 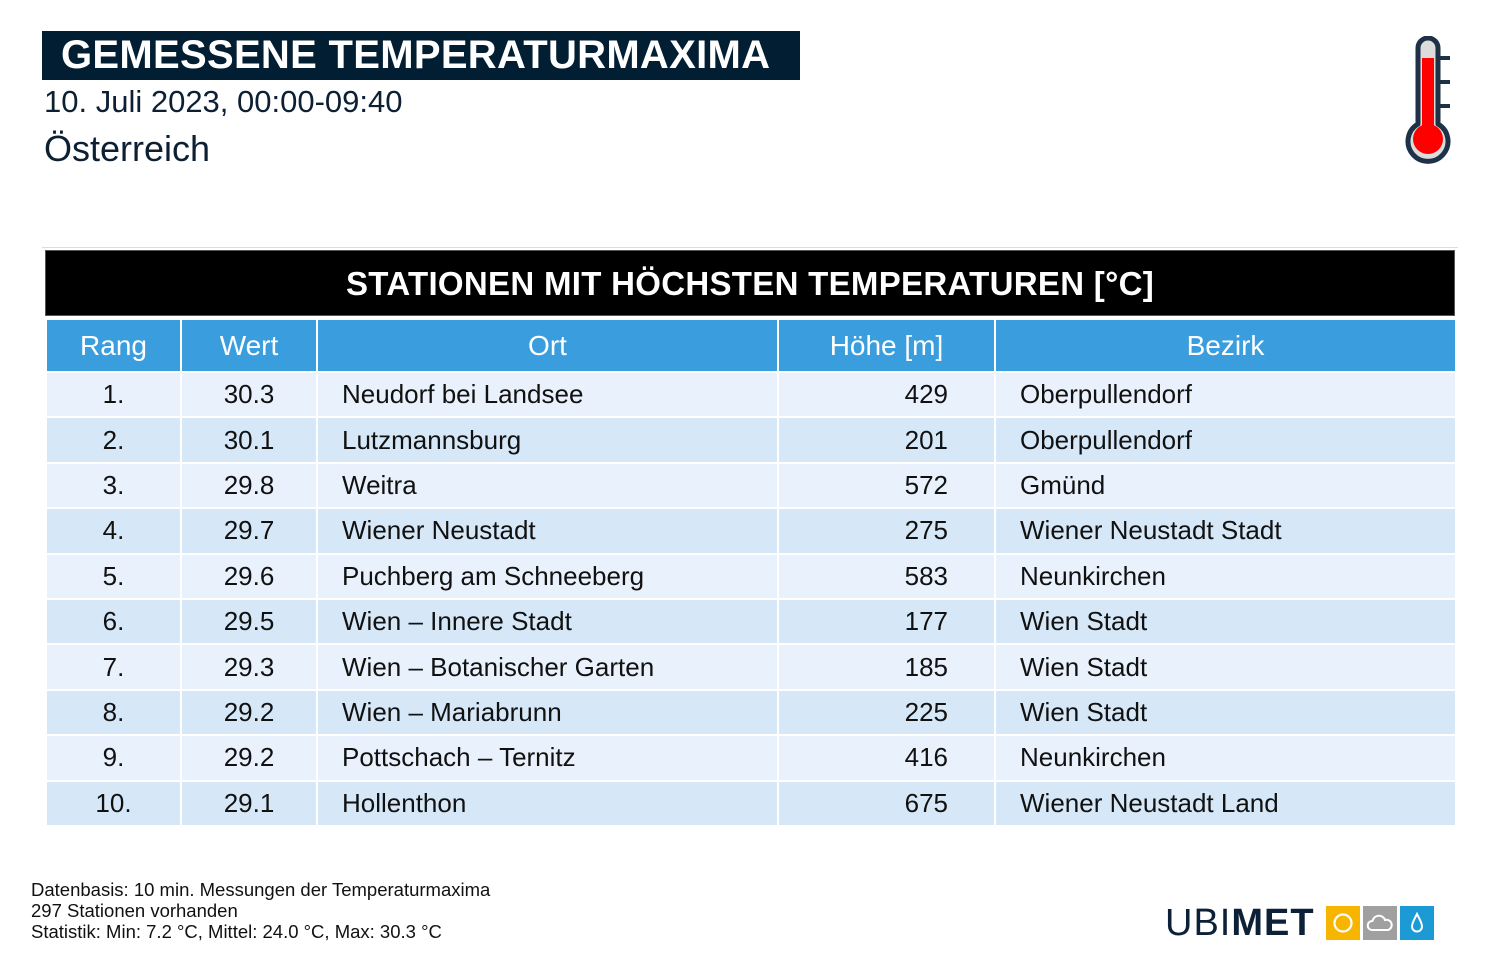 What do you see at coordinates (547, 576) in the screenshot?
I see `cell-ort: Puchberg am Schneeberg` at bounding box center [547, 576].